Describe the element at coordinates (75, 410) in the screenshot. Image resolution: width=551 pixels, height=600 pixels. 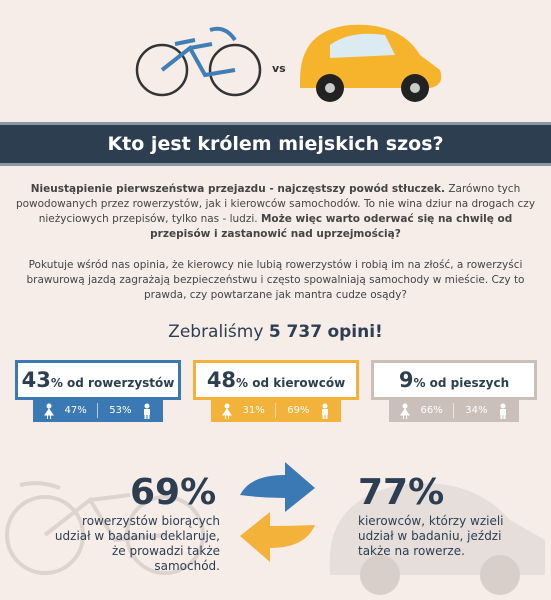
I see `women-share: 47%` at that location.